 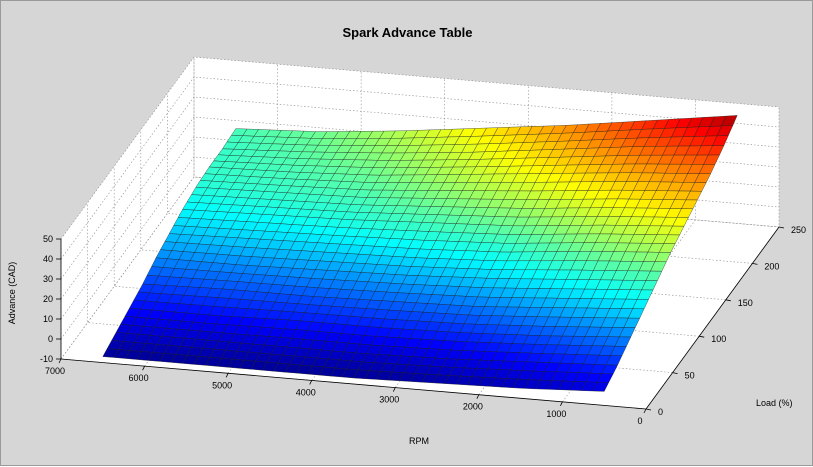 I want to click on x-tick-label: 6000, so click(x=139, y=378).